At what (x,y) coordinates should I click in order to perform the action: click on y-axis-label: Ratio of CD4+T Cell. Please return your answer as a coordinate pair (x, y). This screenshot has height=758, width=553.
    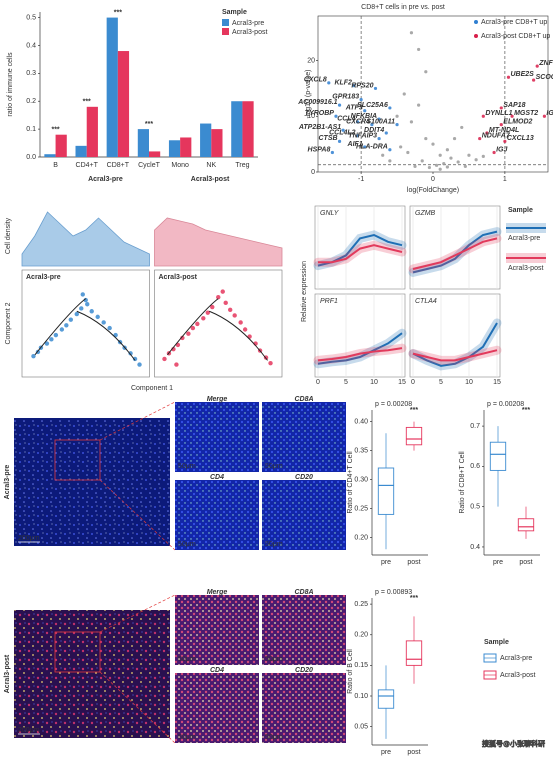
    Looking at the image, I should click on (350, 482).